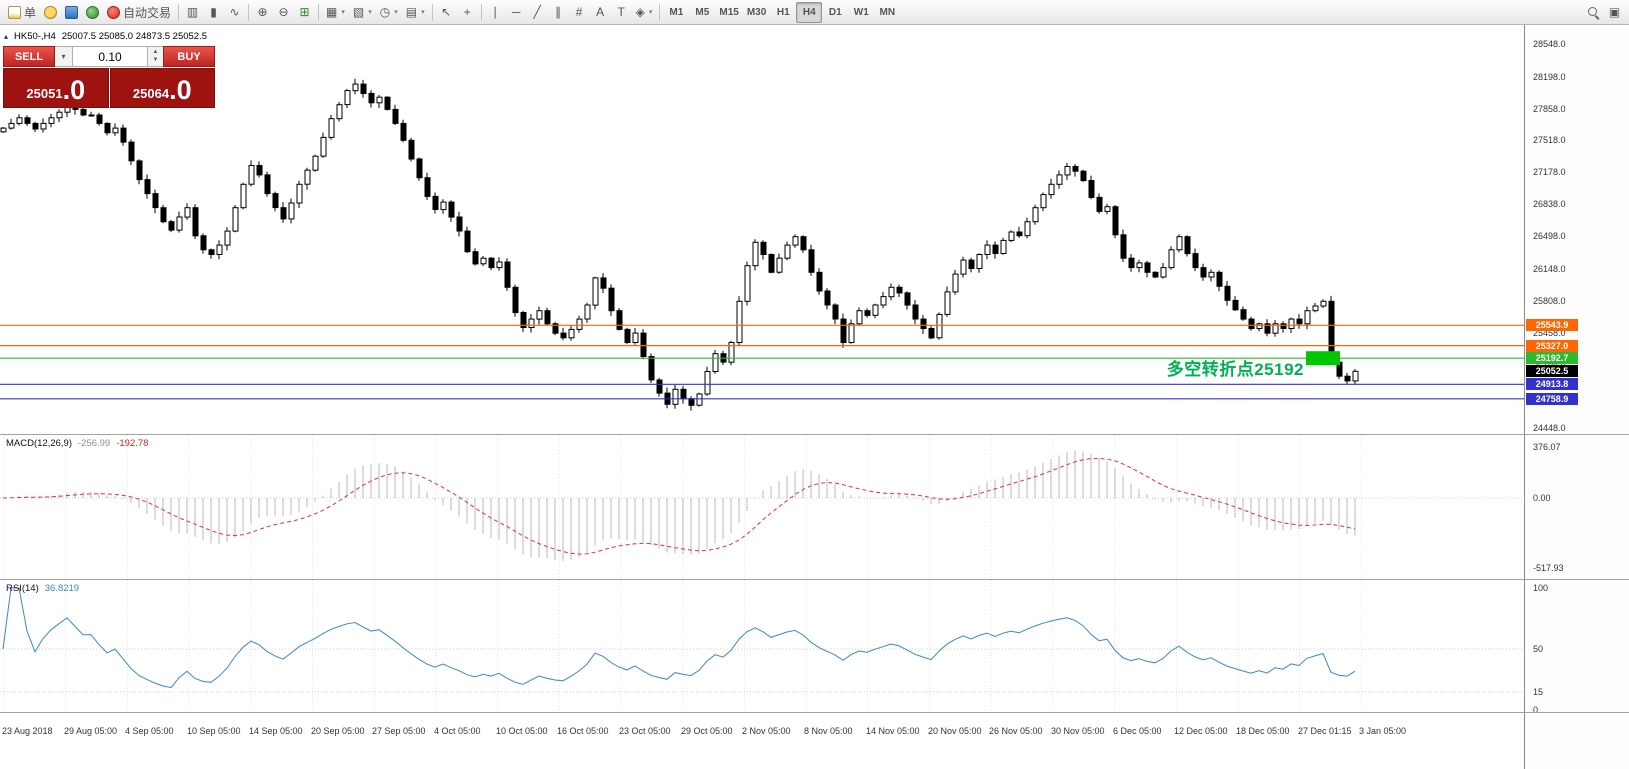  What do you see at coordinates (809, 12) in the screenshot?
I see `timeframe-h4-button: H4` at bounding box center [809, 12].